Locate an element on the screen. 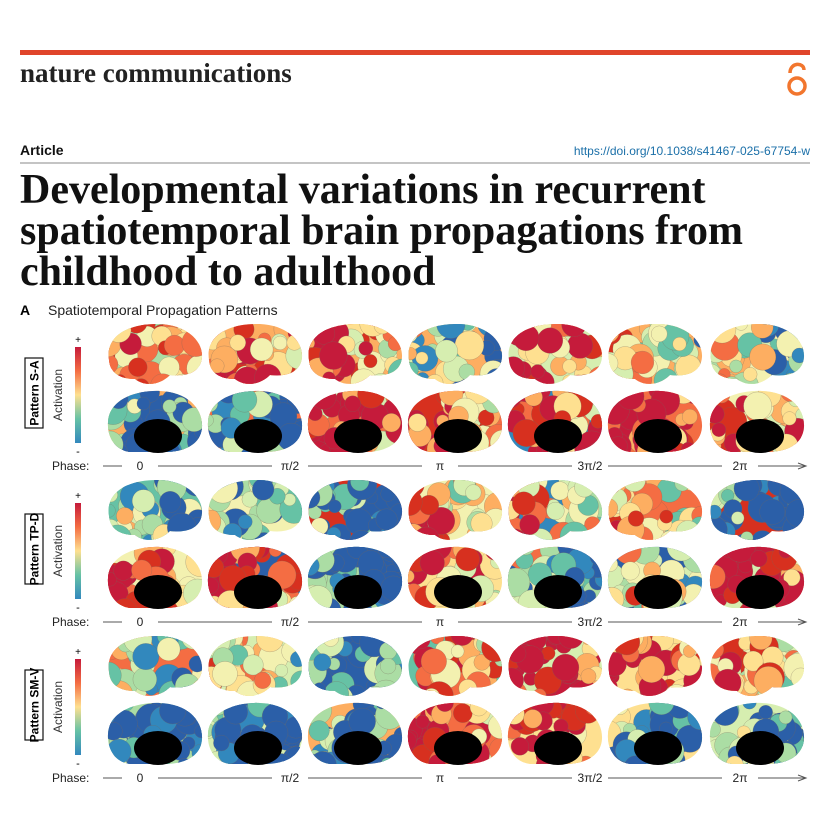  pattern-name: Pattern S-A is located at coordinates (35, 393).